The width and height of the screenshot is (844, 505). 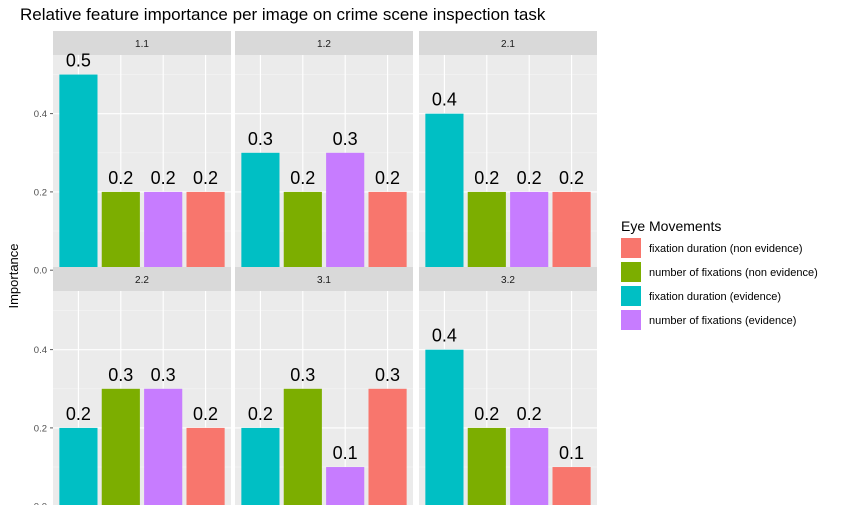 What do you see at coordinates (324, 155) in the screenshot?
I see `facet-panel: 1.2 0.3 0.2 0.3 0.2` at bounding box center [324, 155].